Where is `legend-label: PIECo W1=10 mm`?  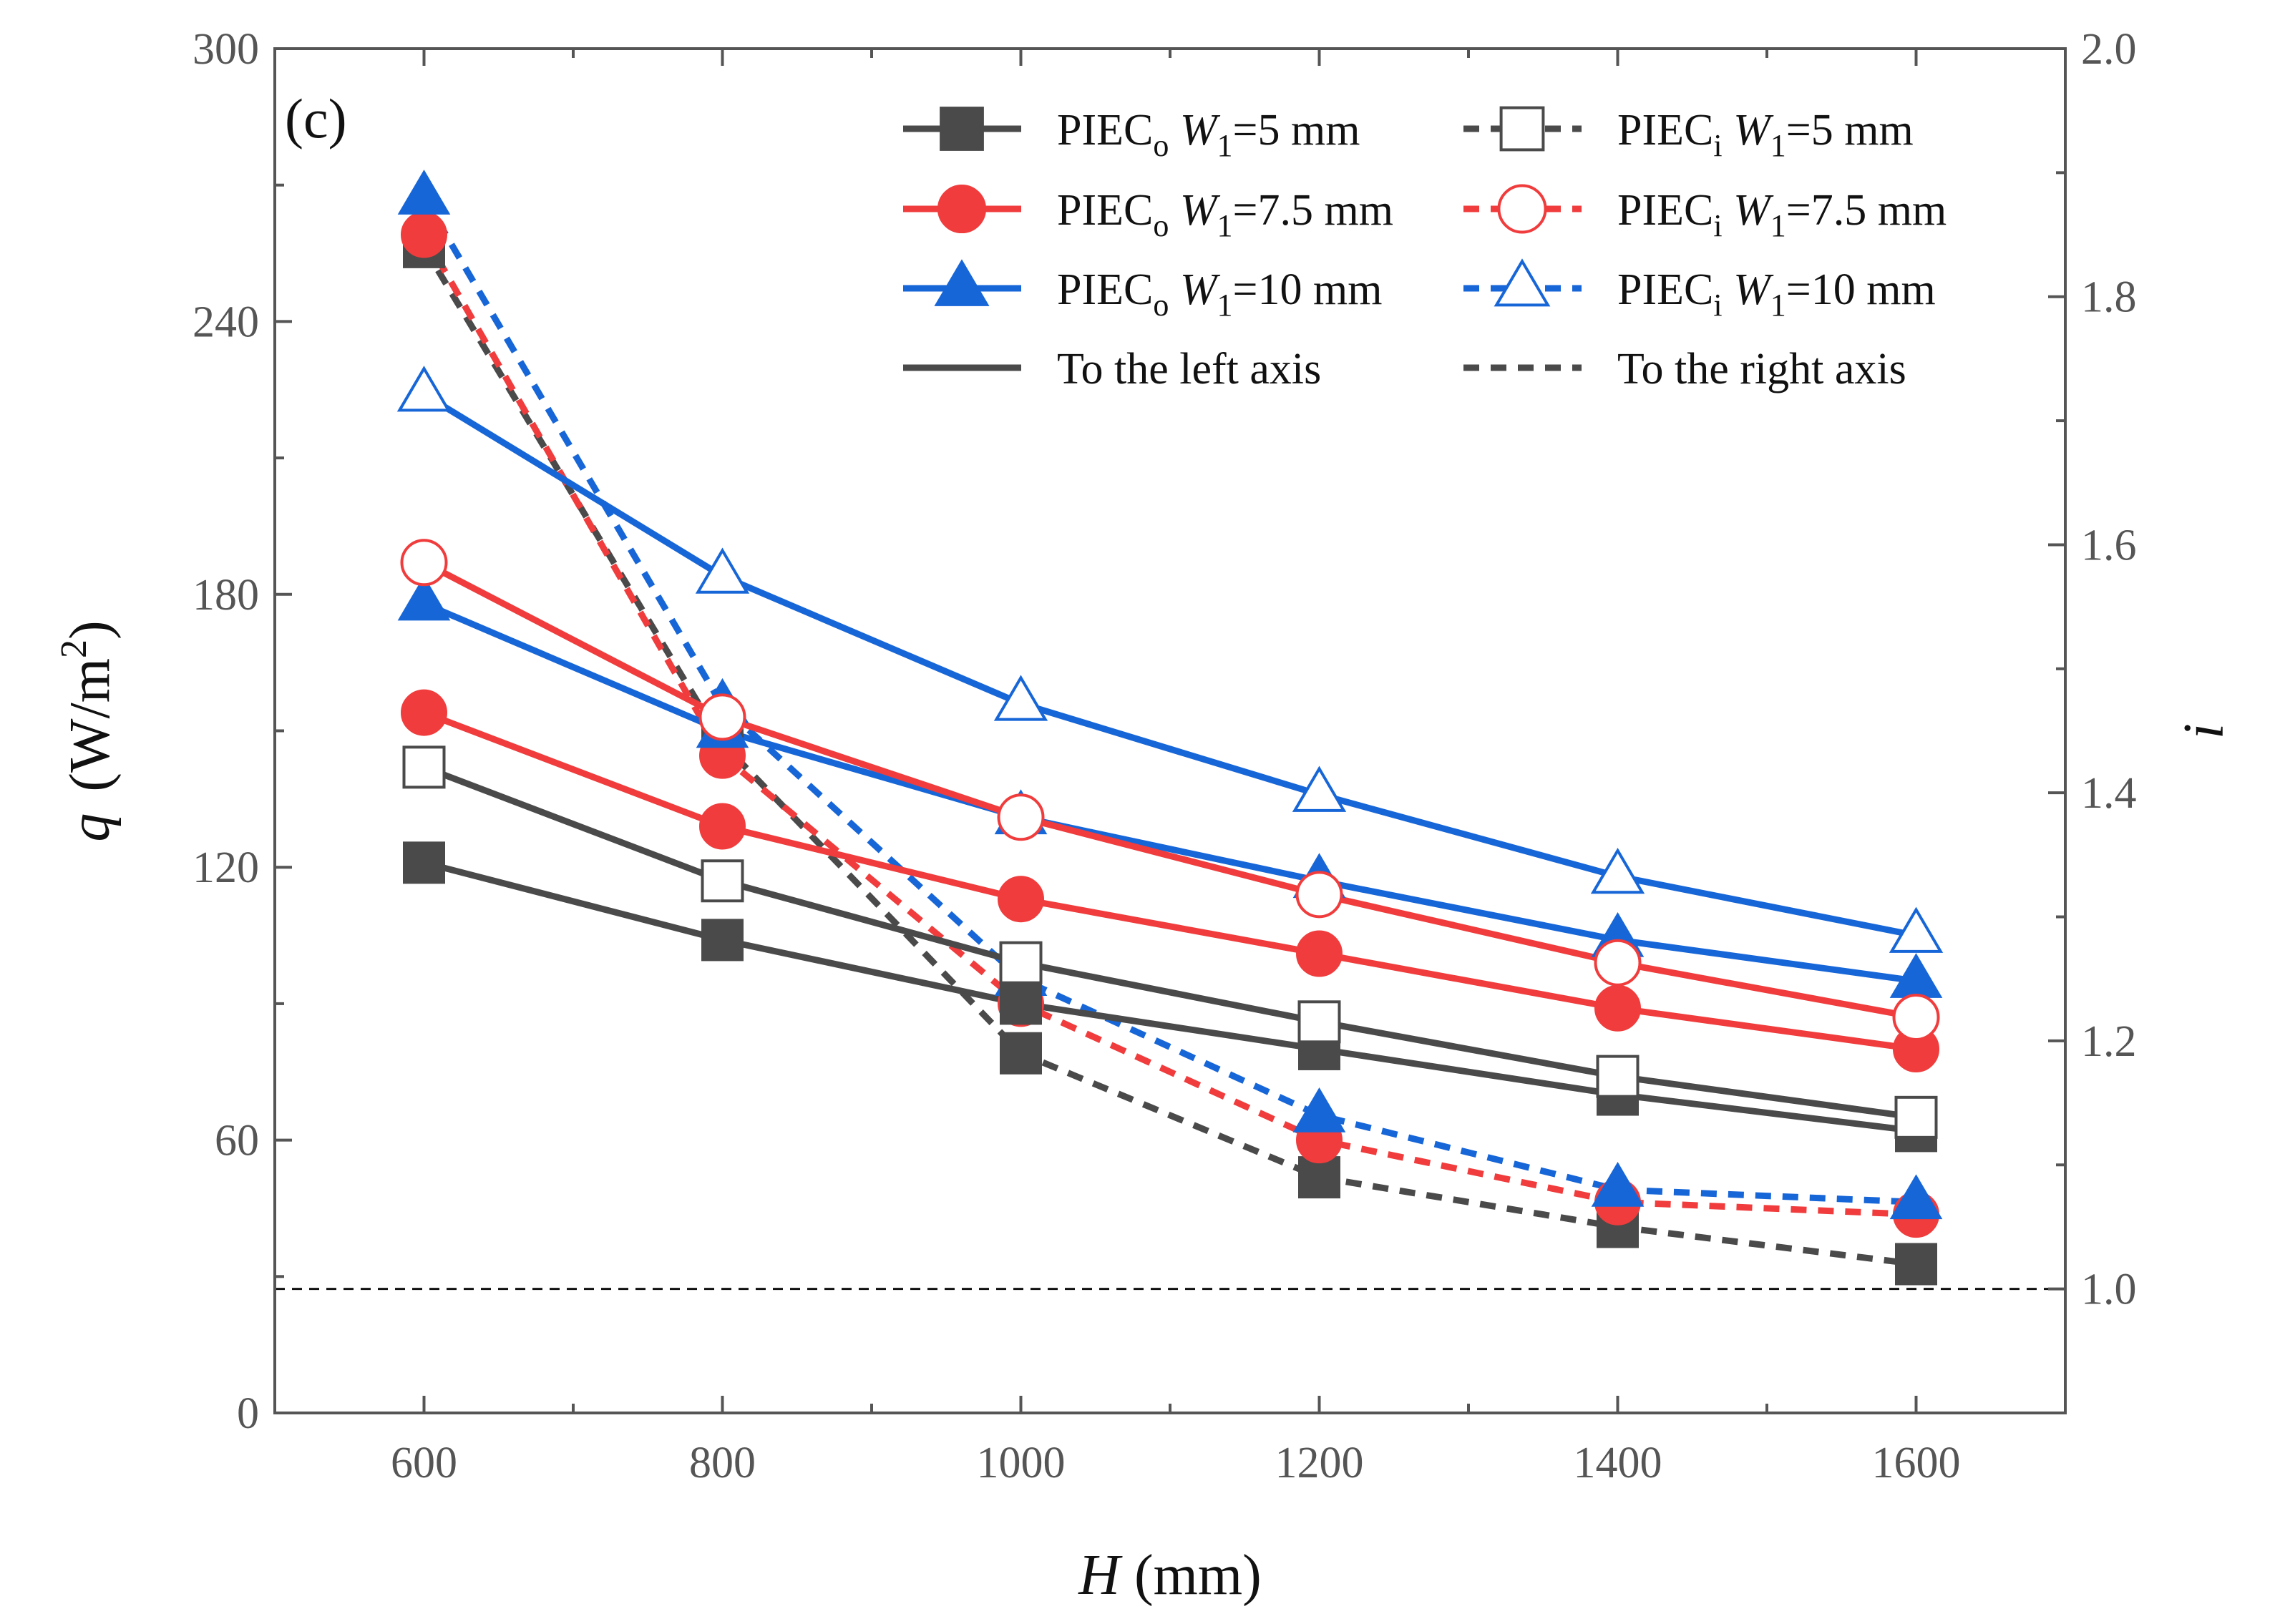
legend-label: PIECo W1=10 mm is located at coordinates (1219, 294).